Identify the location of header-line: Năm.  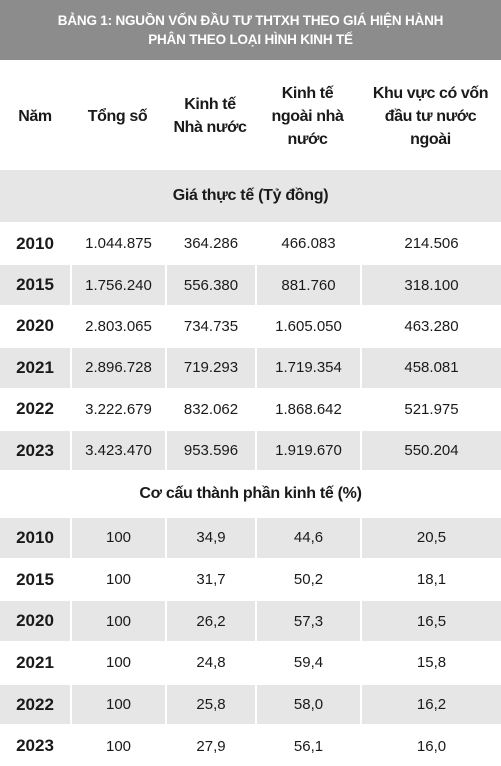
(35, 116).